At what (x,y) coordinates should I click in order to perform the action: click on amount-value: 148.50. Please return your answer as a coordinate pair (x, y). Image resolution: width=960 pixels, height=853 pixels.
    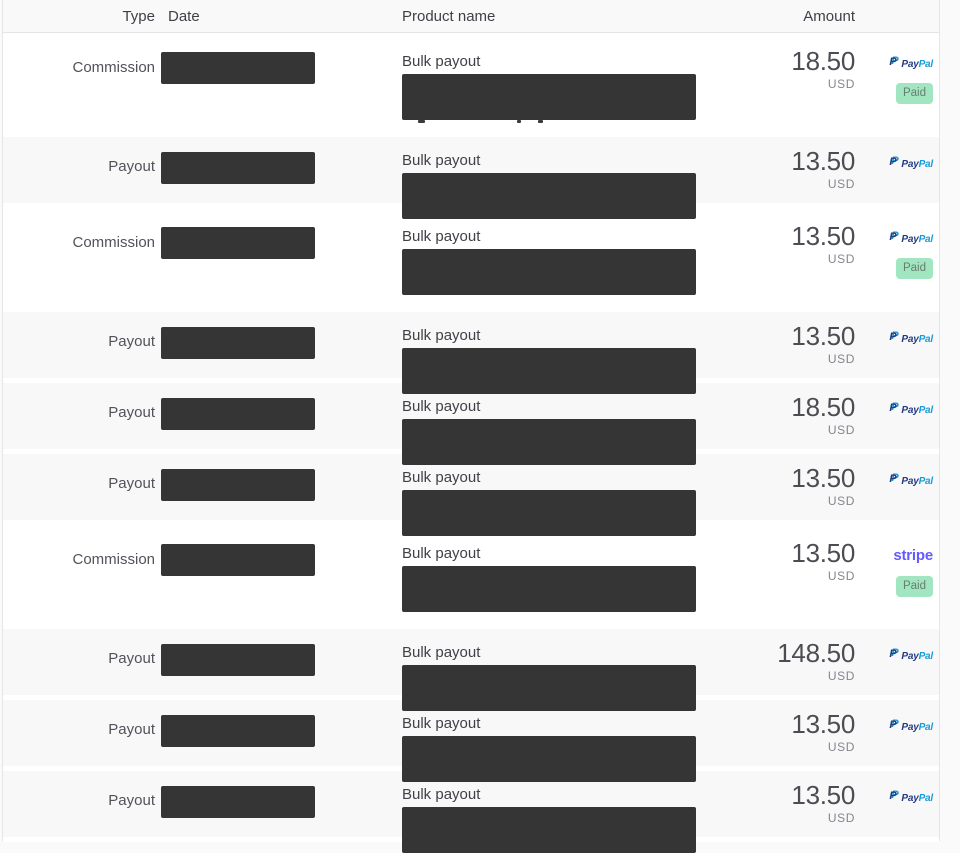
    Looking at the image, I should click on (816, 653).